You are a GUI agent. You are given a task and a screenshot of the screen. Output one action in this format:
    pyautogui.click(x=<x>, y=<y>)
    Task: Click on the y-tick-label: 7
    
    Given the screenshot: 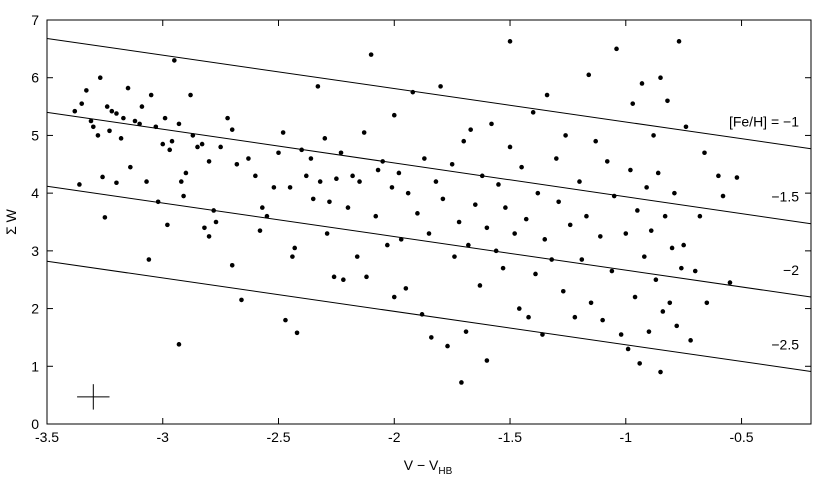 What is the action you would take?
    pyautogui.click(x=35, y=20)
    